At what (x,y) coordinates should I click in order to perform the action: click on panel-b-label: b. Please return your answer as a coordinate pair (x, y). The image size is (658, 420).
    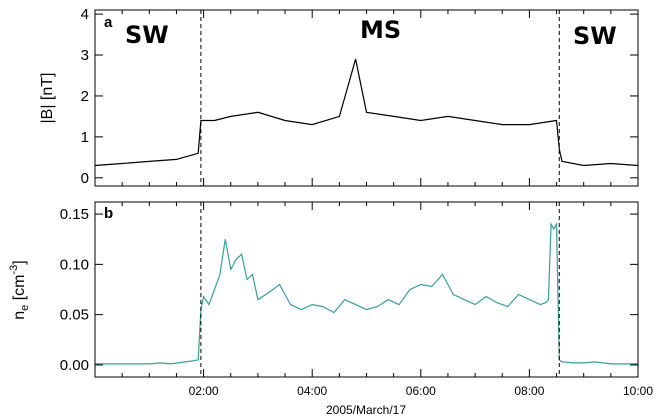
    Looking at the image, I should click on (108, 213).